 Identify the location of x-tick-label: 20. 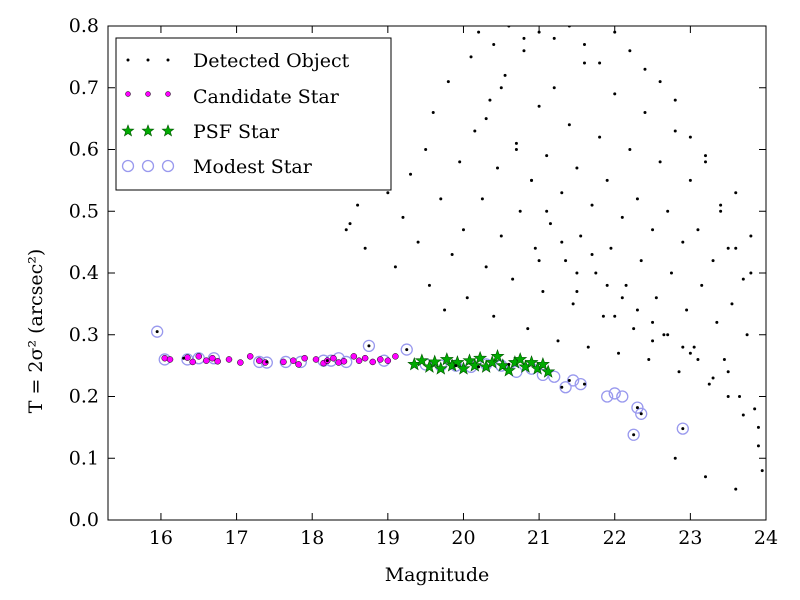
(463, 538).